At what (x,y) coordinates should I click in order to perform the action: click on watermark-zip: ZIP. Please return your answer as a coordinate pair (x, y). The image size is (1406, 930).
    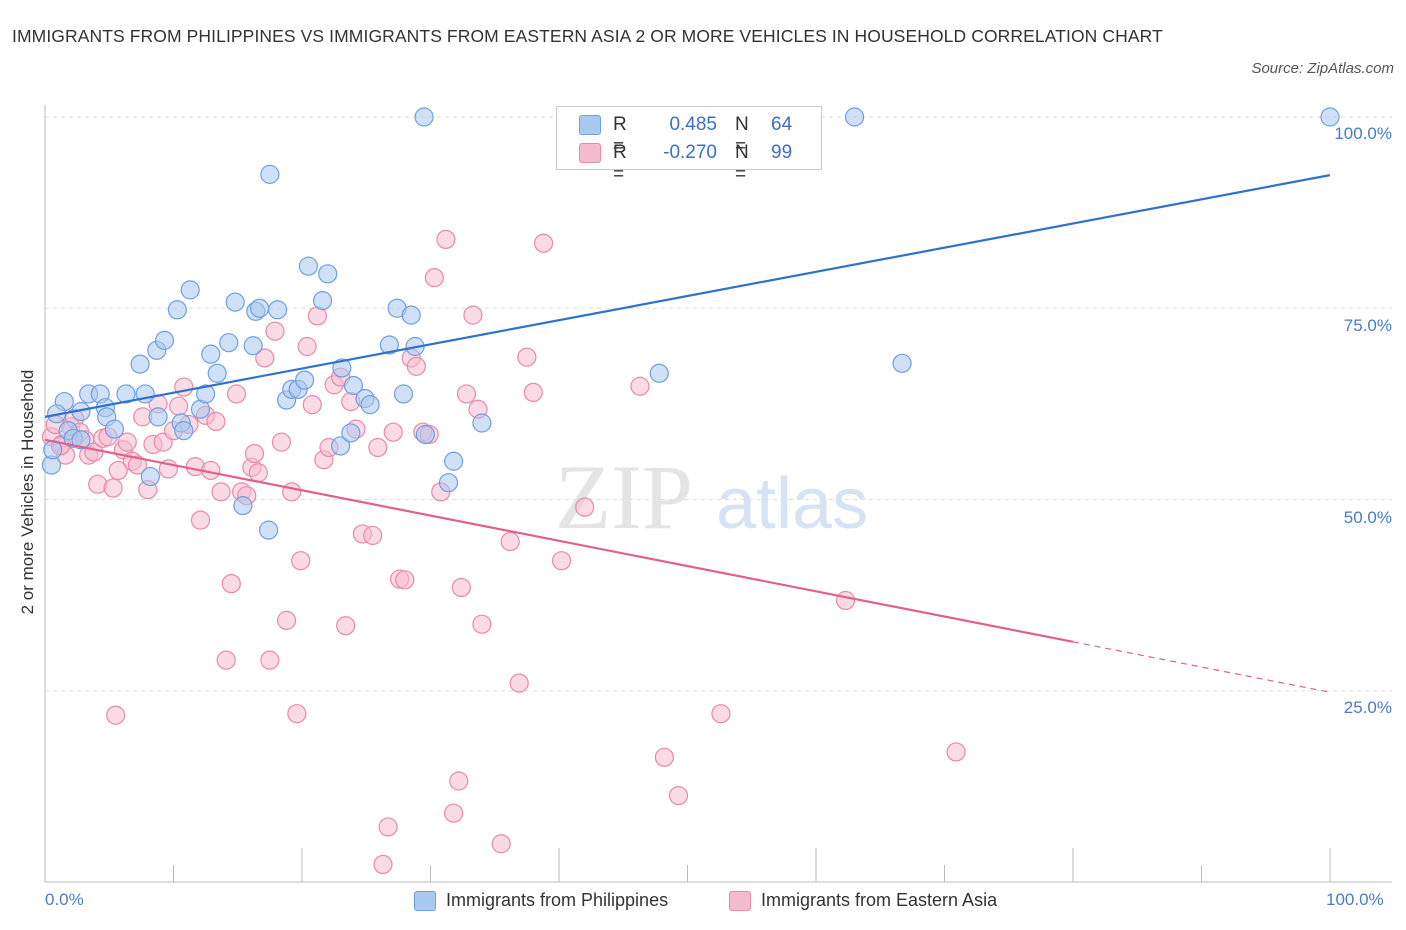
    Looking at the image, I should click on (624, 497).